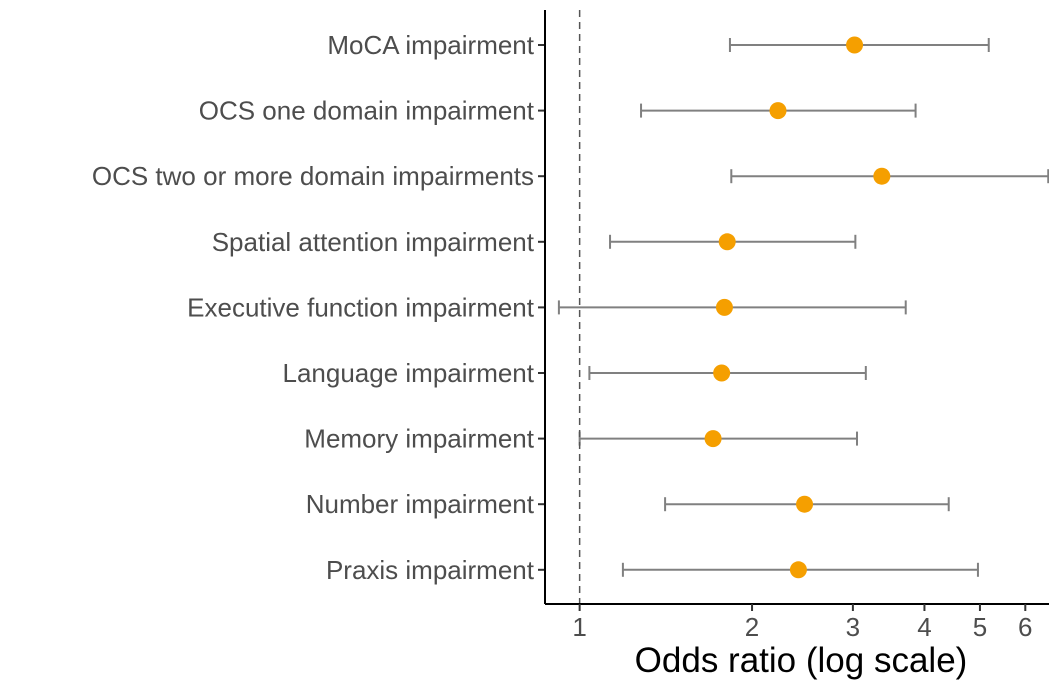  I want to click on y-tick-label: Praxis impairment, so click(430, 570).